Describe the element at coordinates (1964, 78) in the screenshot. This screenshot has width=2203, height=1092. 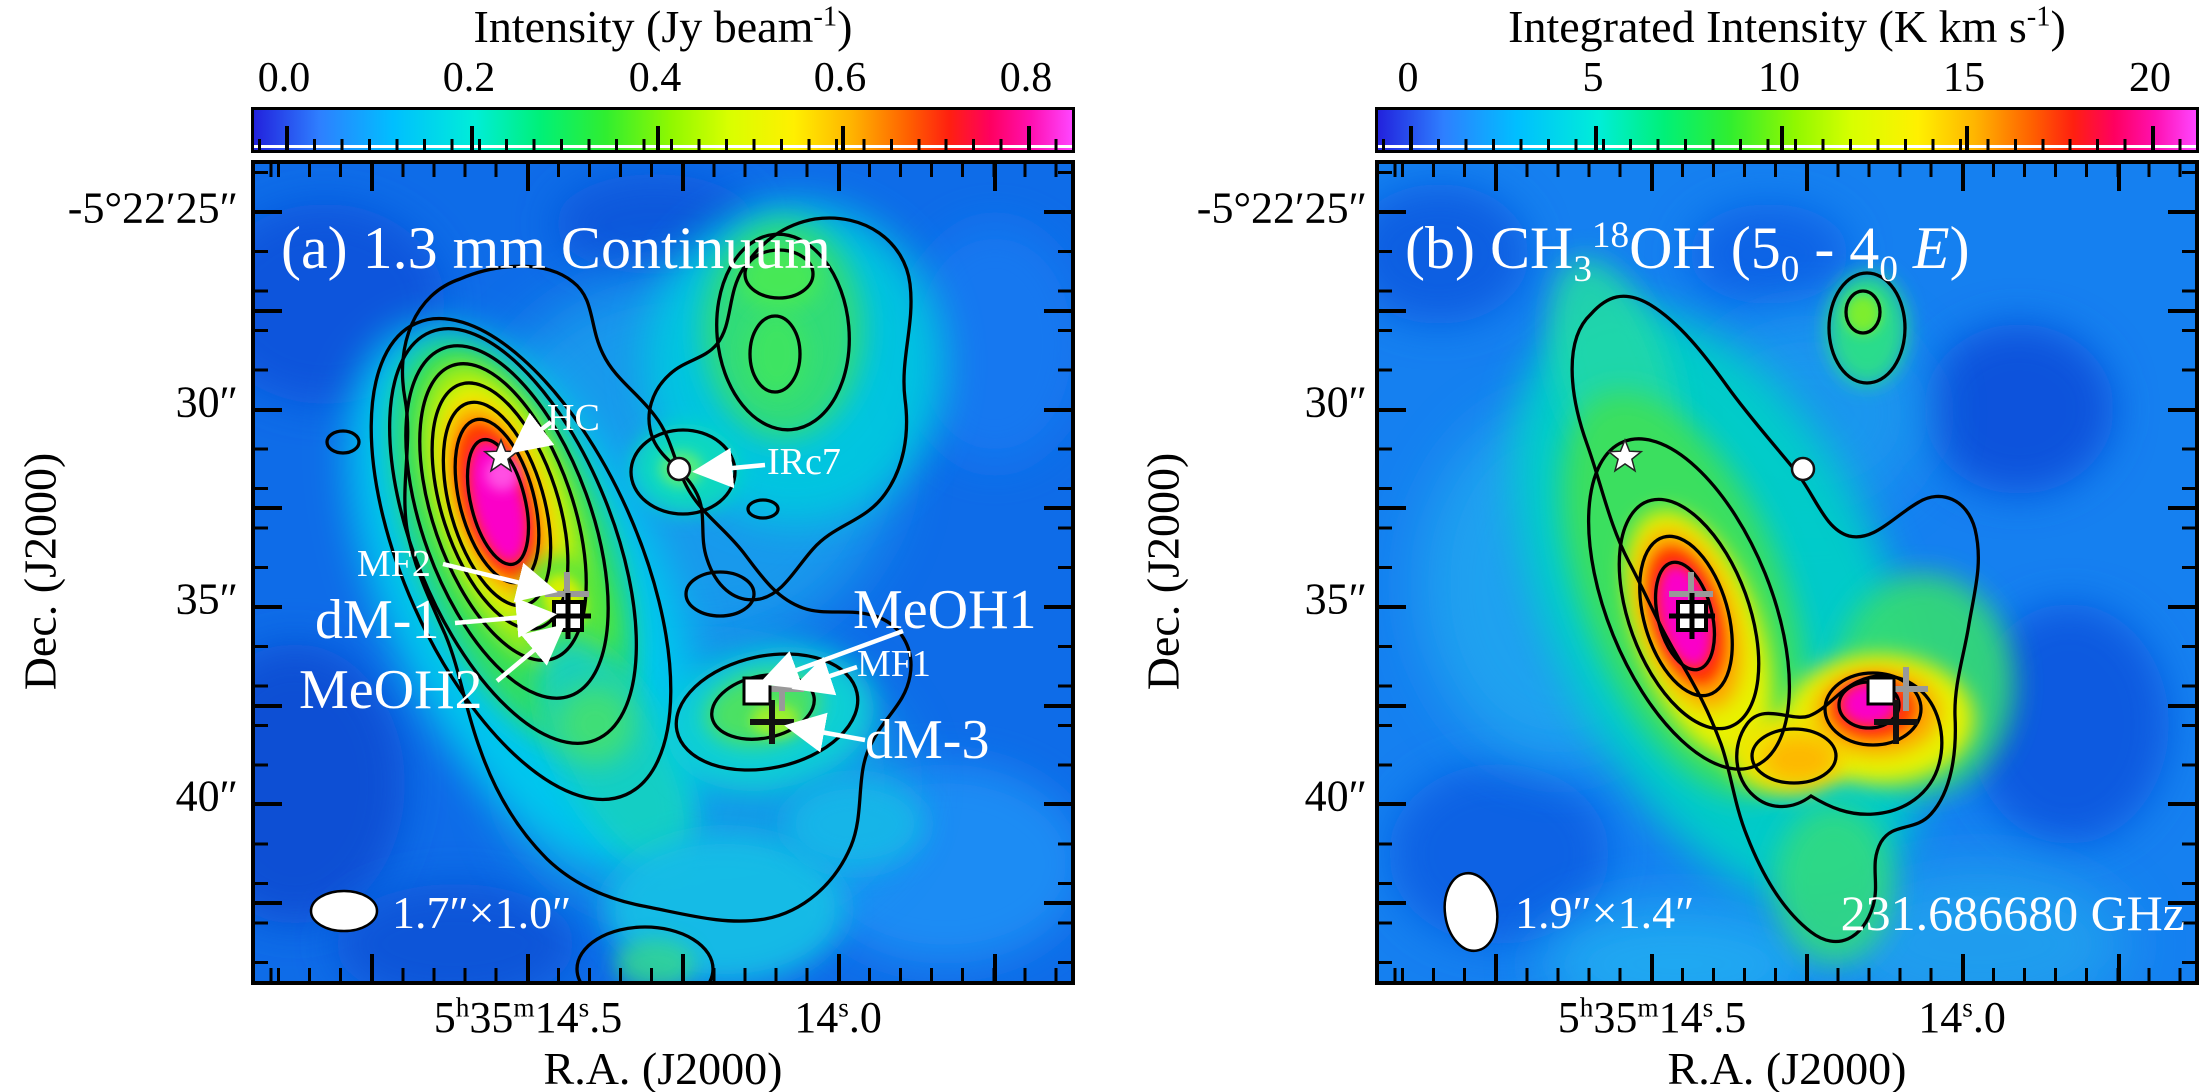
I see `colorbar-b-tick-3: 15` at that location.